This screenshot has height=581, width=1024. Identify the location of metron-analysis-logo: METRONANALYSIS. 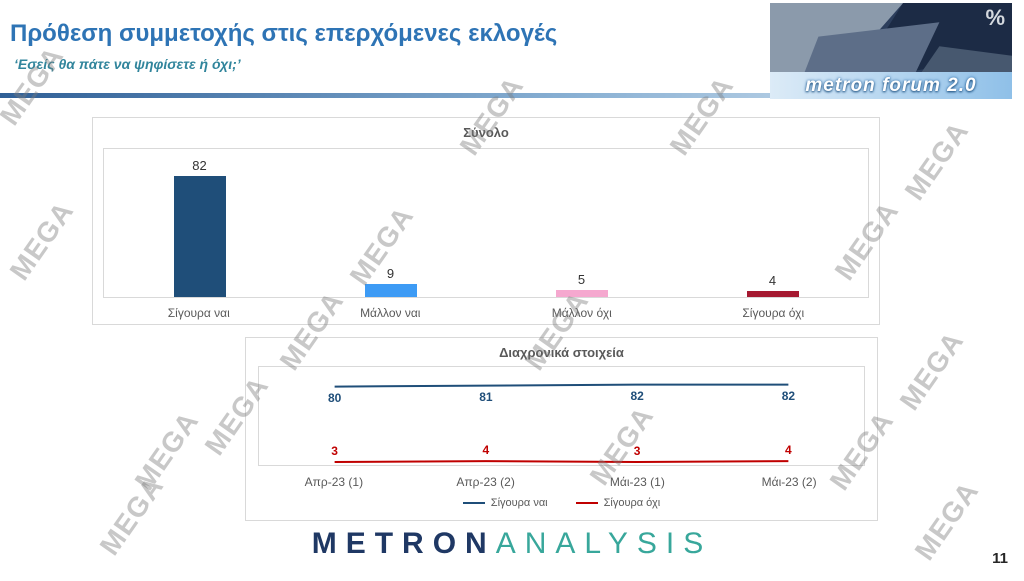
(512, 544).